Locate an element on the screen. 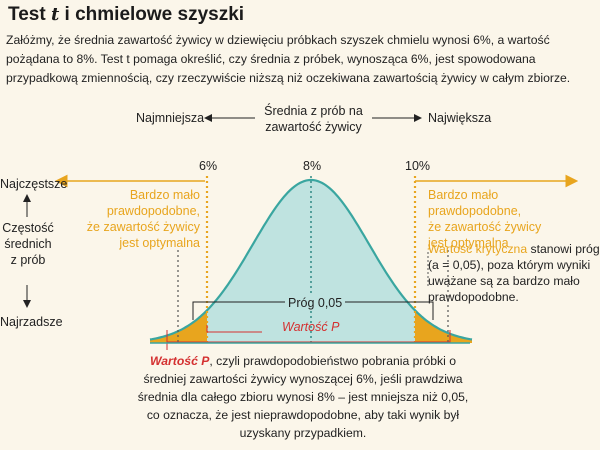 The height and width of the screenshot is (450, 600). y-axis-mid2: średnich is located at coordinates (28, 244).